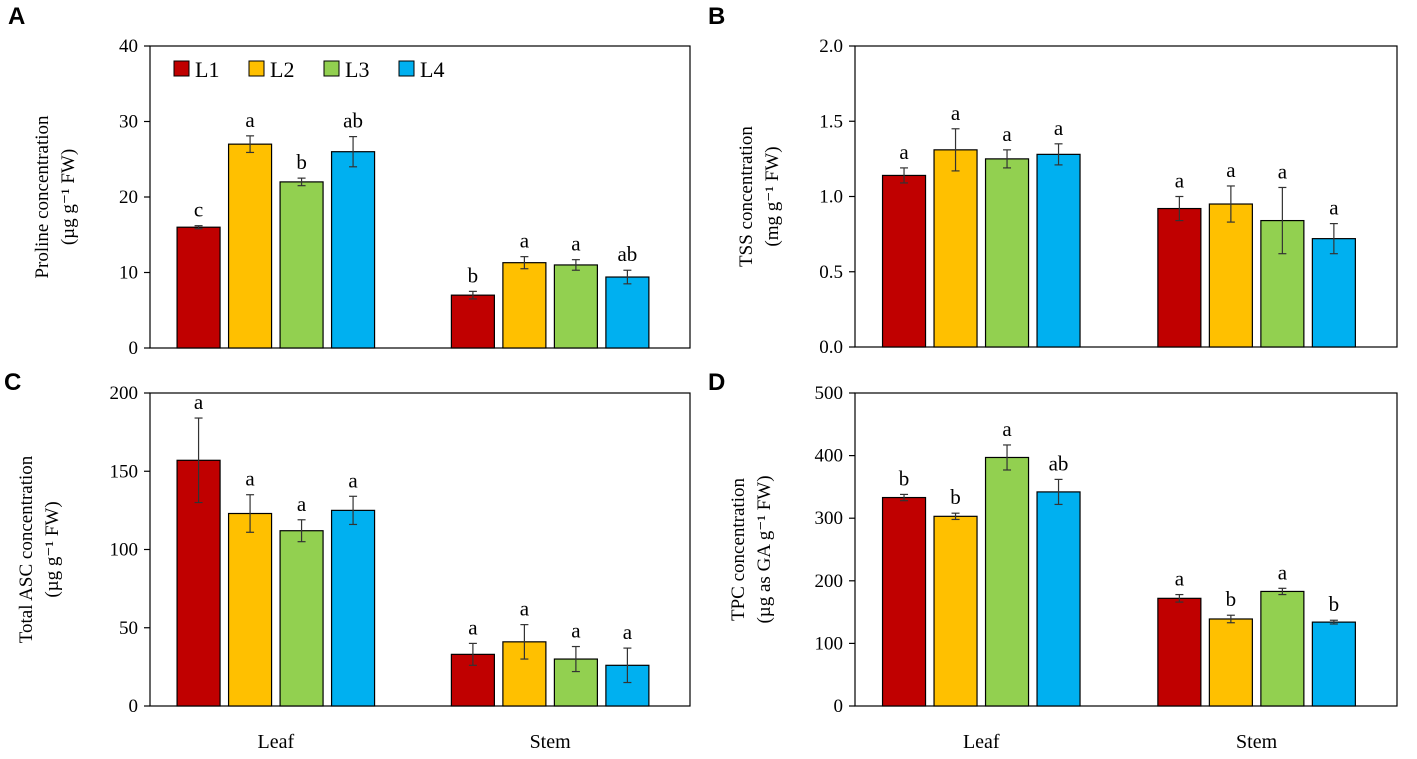  I want to click on panel-label-d: D, so click(716, 382).